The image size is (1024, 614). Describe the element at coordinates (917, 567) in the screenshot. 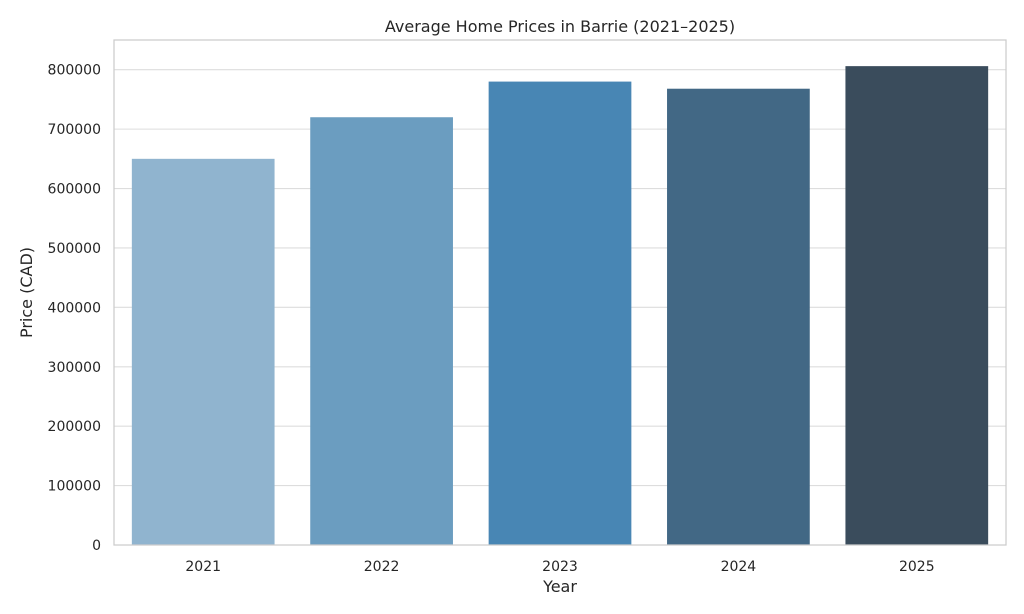

I see `x-tick-label: 2025` at that location.